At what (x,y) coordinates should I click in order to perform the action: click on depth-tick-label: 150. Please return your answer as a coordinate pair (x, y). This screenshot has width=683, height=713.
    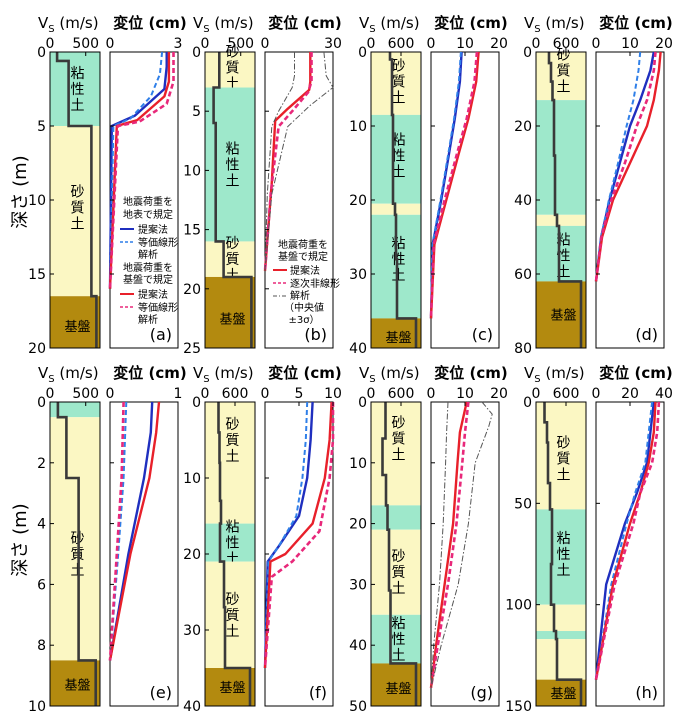
    Looking at the image, I should click on (518, 706).